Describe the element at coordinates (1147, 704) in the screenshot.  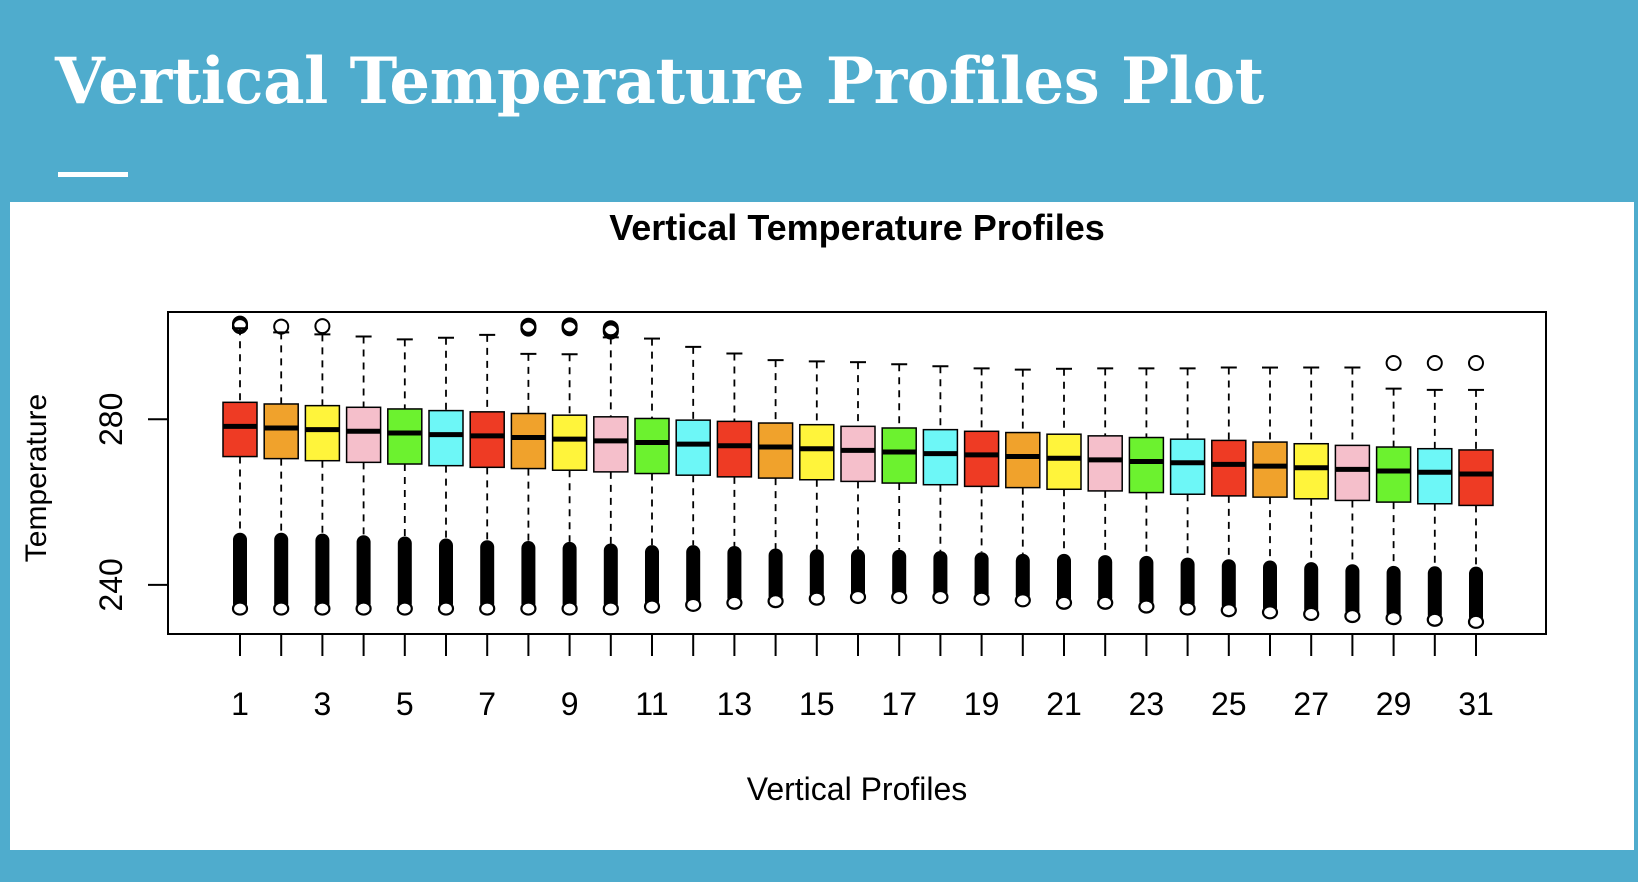
I see `x-tick-label: 23` at that location.